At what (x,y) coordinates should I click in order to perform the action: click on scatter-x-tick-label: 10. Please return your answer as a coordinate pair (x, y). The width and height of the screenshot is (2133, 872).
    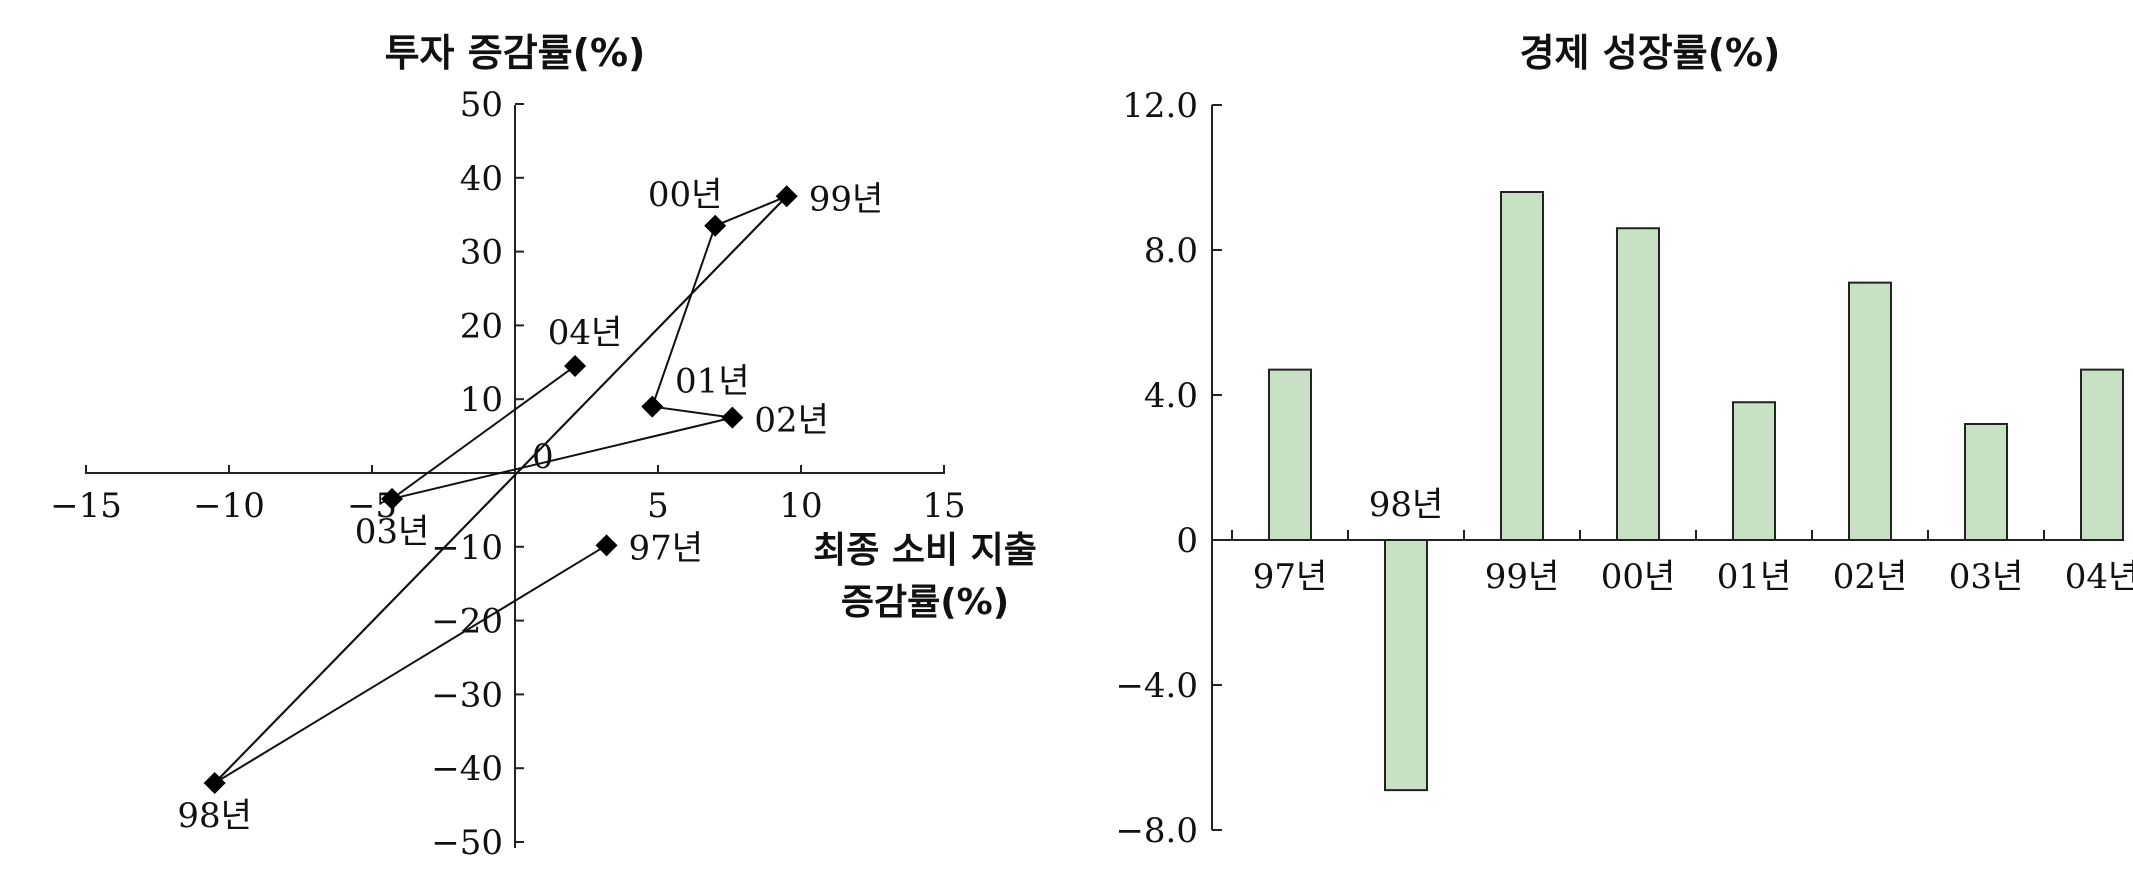
    Looking at the image, I should click on (800, 506).